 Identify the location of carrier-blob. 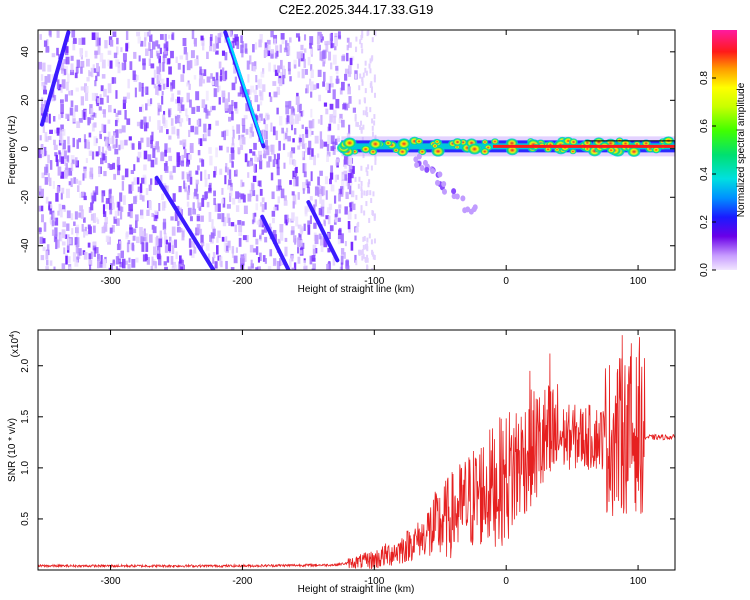
(634, 151).